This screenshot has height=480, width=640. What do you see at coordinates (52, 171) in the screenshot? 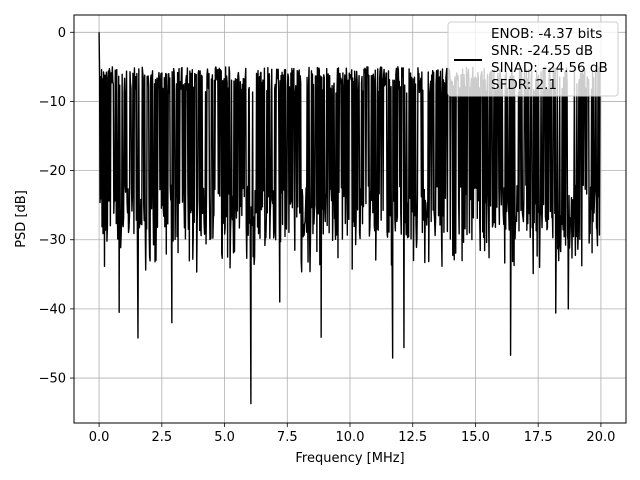
I see `y-tick-label: −20` at bounding box center [52, 171].